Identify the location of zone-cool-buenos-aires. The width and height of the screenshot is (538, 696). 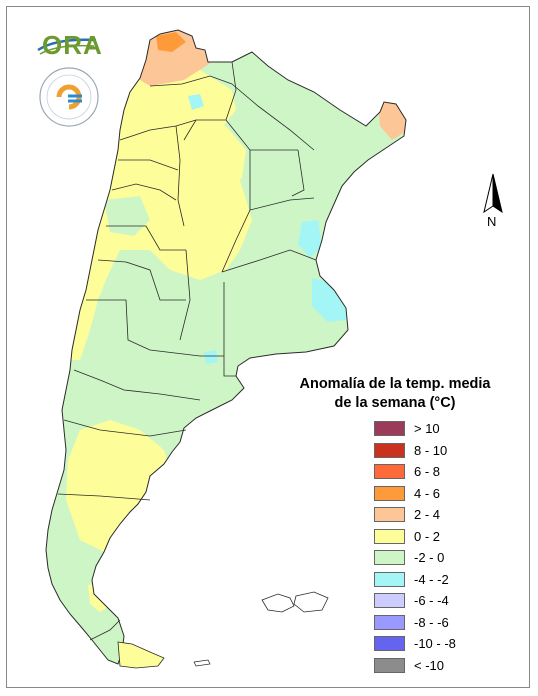
(330, 300).